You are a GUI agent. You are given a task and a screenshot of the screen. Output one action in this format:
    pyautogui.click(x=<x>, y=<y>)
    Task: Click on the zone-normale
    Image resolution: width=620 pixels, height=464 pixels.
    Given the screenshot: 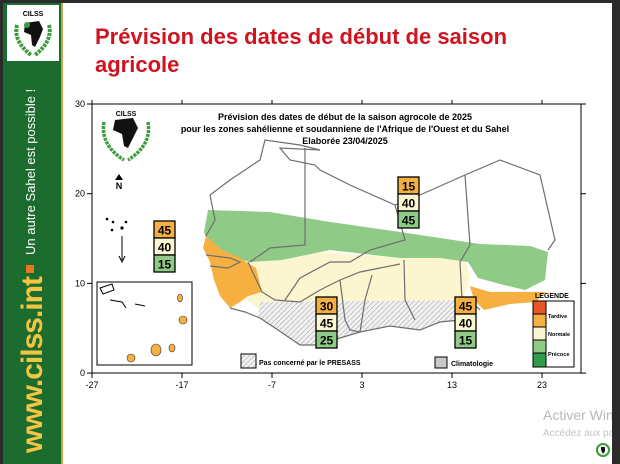 What is the action you would take?
    pyautogui.click(x=357, y=282)
    